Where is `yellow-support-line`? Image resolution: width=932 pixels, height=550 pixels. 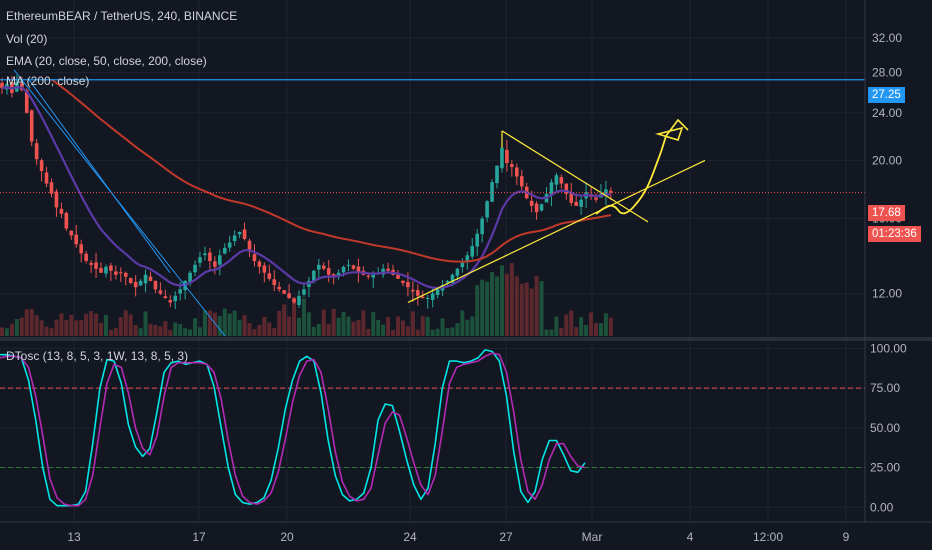 yellow-support-line is located at coordinates (556, 231).